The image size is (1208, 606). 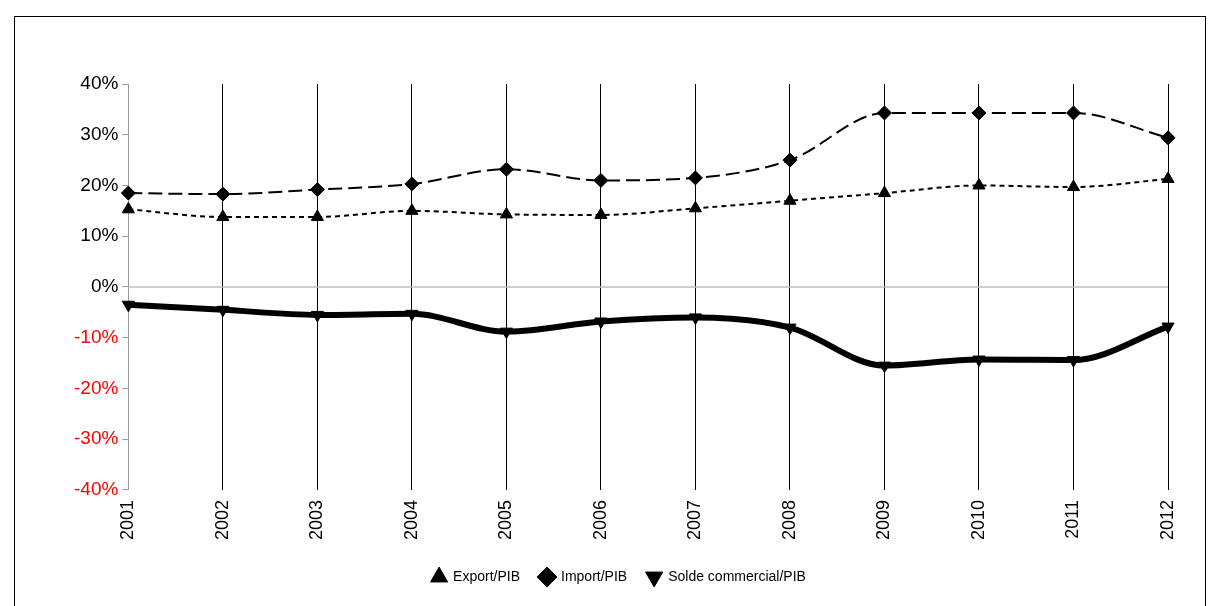 What do you see at coordinates (788, 519) in the screenshot?
I see `x-tick-label: 2008` at bounding box center [788, 519].